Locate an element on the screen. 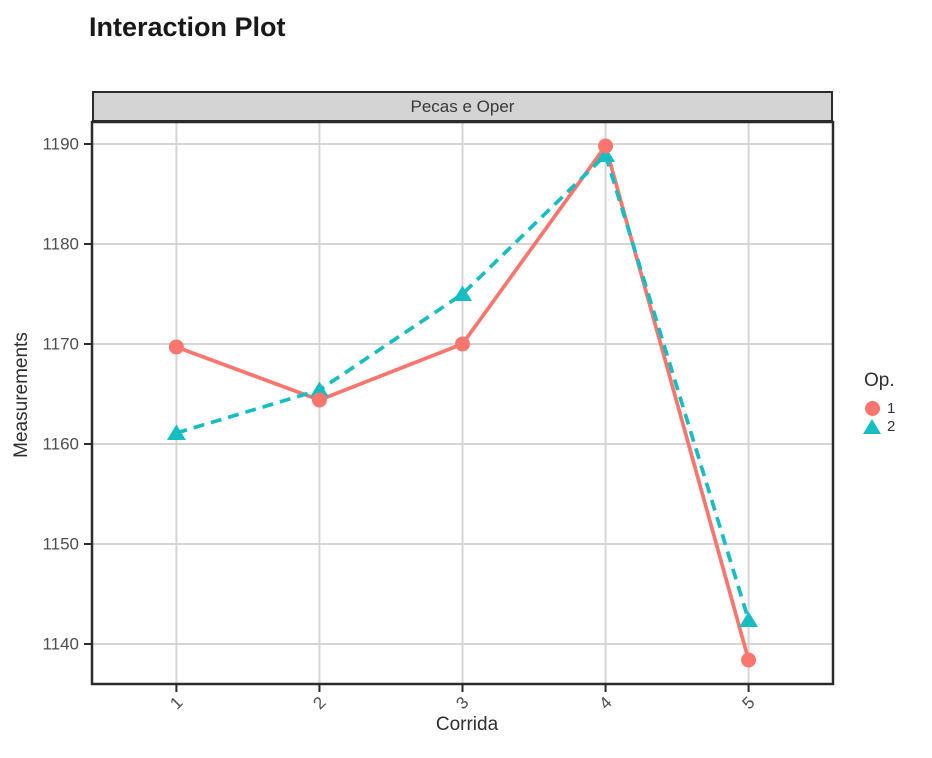 The image size is (932, 758). legend-item-op2: 2 is located at coordinates (878, 426).